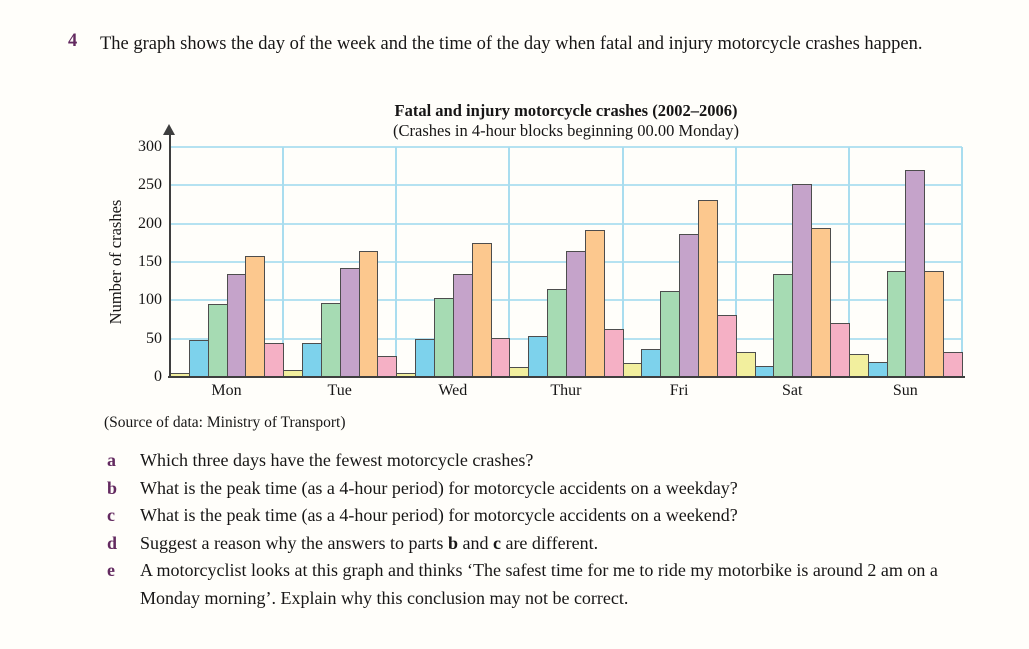 This screenshot has height=649, width=1029. What do you see at coordinates (225, 422) in the screenshot?
I see `source-note: (Source of data: Ministry of Transport)` at bounding box center [225, 422].